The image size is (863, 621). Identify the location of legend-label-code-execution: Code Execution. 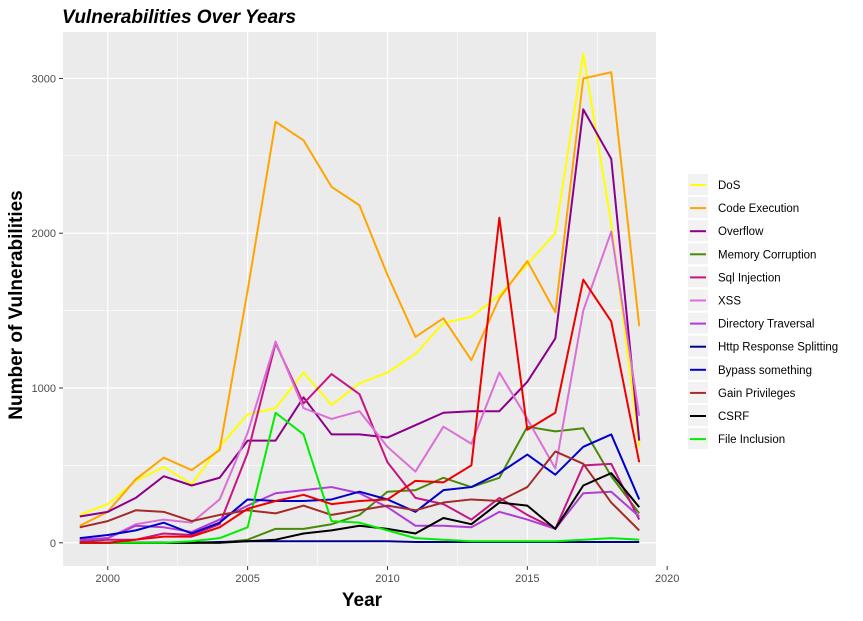
(758, 209).